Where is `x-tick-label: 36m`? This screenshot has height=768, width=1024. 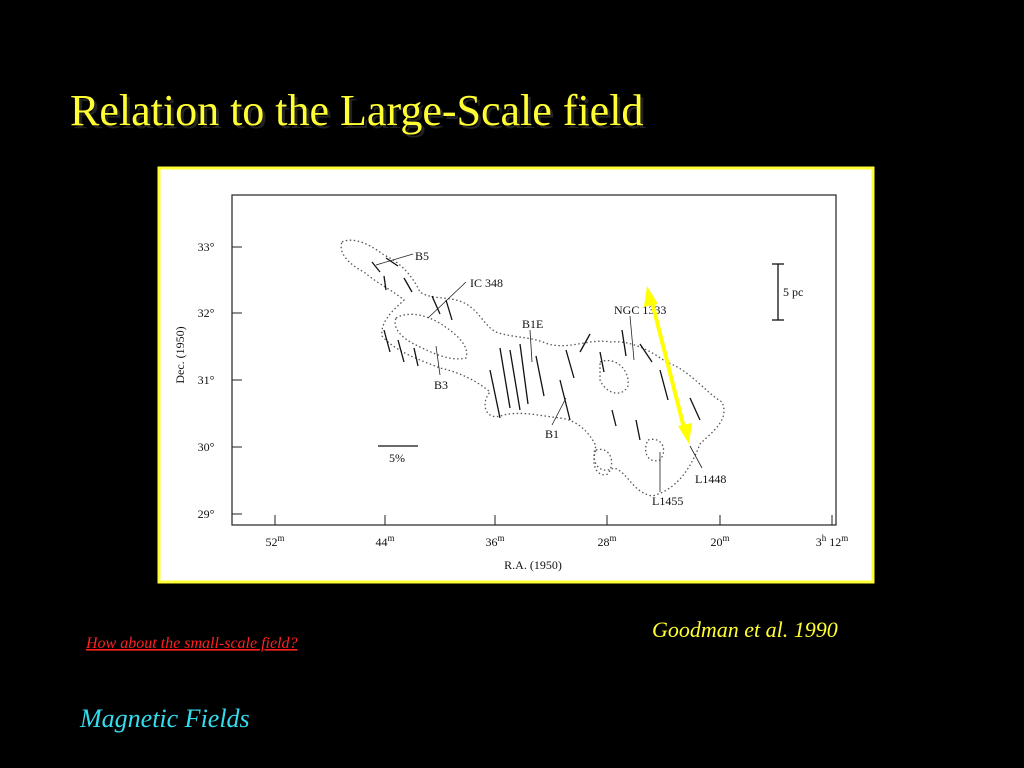 x-tick-label: 36m is located at coordinates (494, 541).